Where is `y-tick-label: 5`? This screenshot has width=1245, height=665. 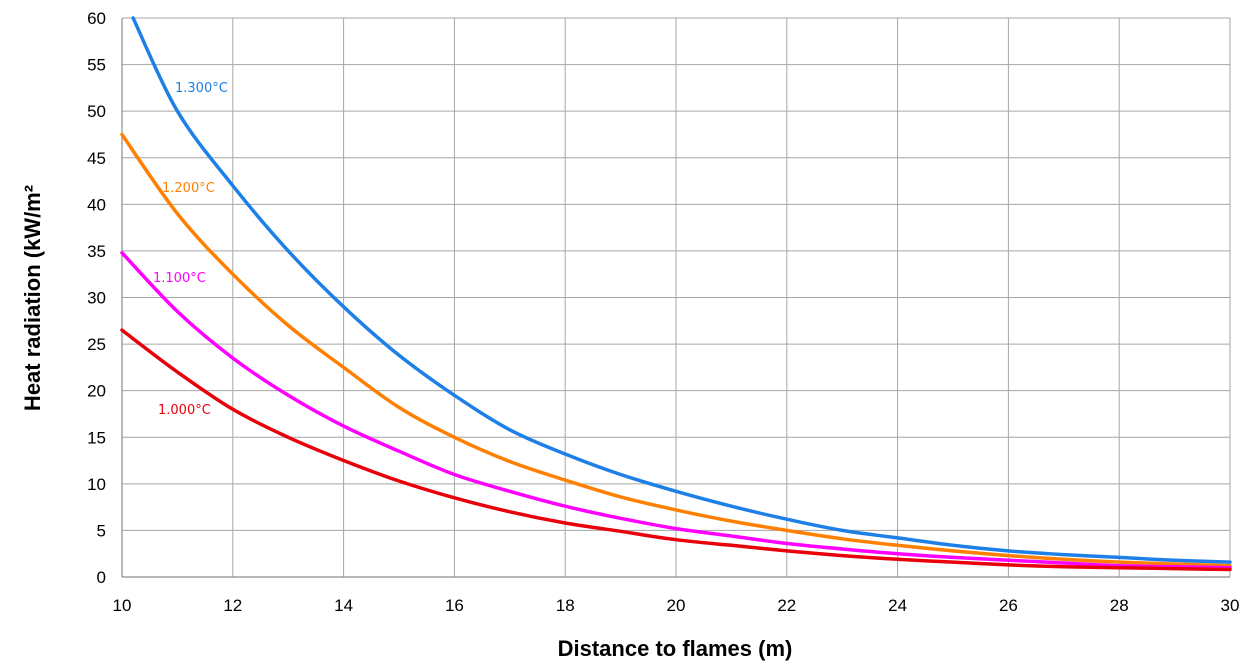
y-tick-label: 5 is located at coordinates (101, 530).